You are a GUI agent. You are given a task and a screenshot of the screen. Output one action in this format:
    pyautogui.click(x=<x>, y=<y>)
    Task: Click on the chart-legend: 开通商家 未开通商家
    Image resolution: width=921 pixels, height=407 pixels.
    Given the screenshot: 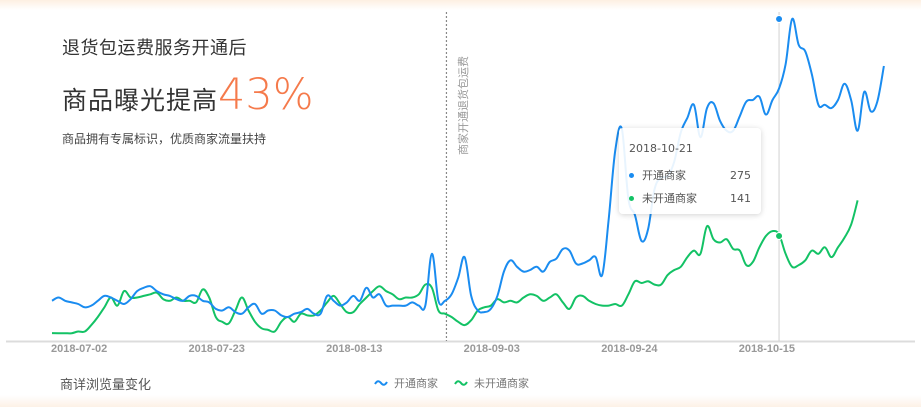 What is the action you would take?
    pyautogui.click(x=456, y=383)
    